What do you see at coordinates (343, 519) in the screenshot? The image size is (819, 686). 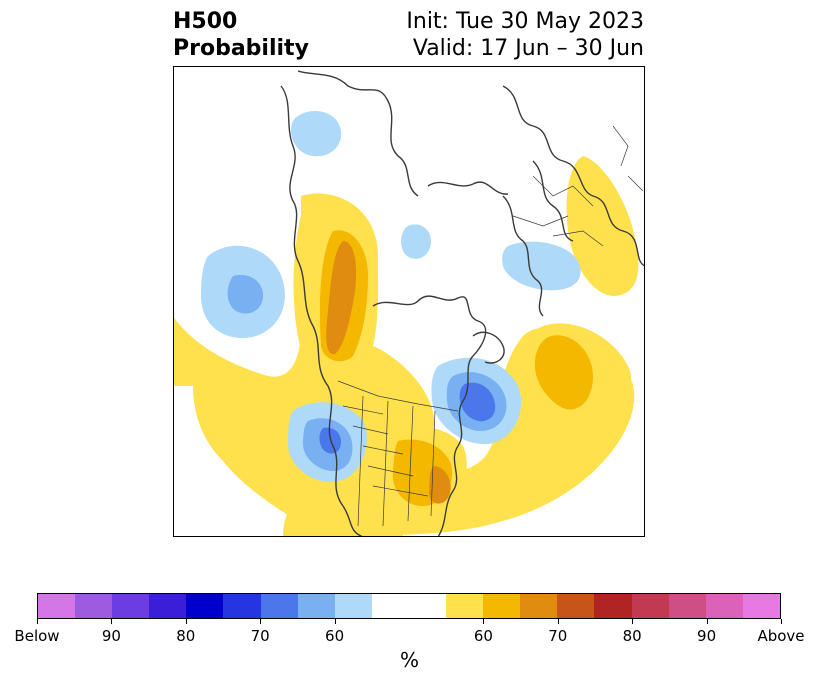 I see `above-60-gulf` at bounding box center [343, 519].